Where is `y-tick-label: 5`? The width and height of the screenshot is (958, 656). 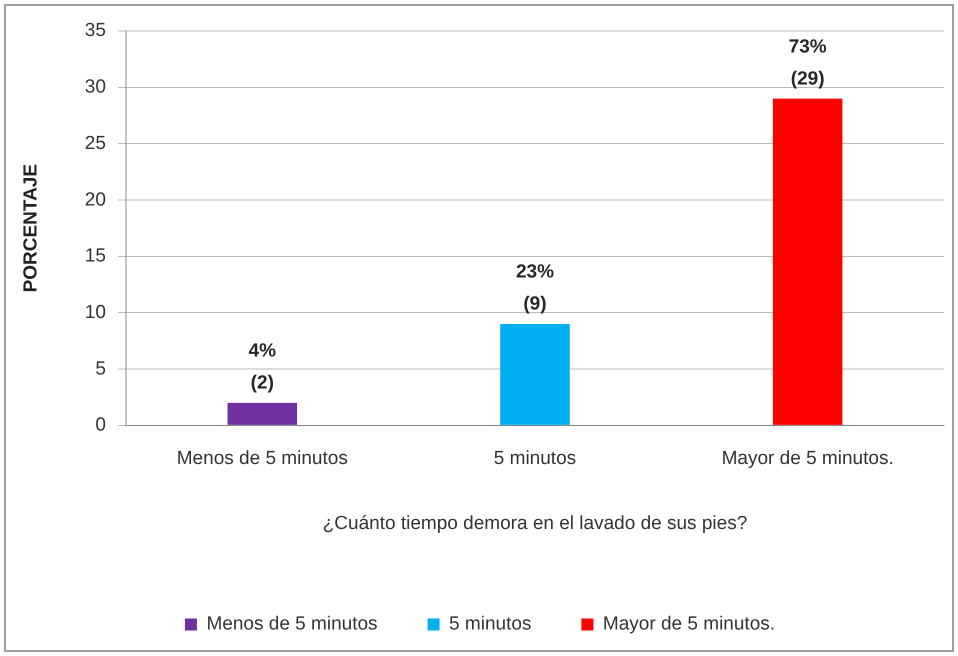 y-tick-label: 5 is located at coordinates (100, 369).